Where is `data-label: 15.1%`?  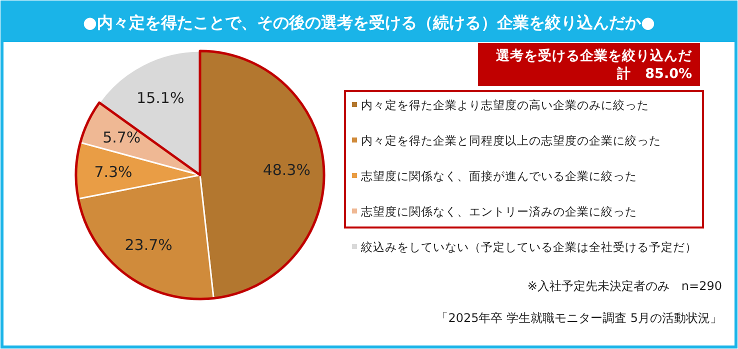 data-label: 15.1% is located at coordinates (160, 97).